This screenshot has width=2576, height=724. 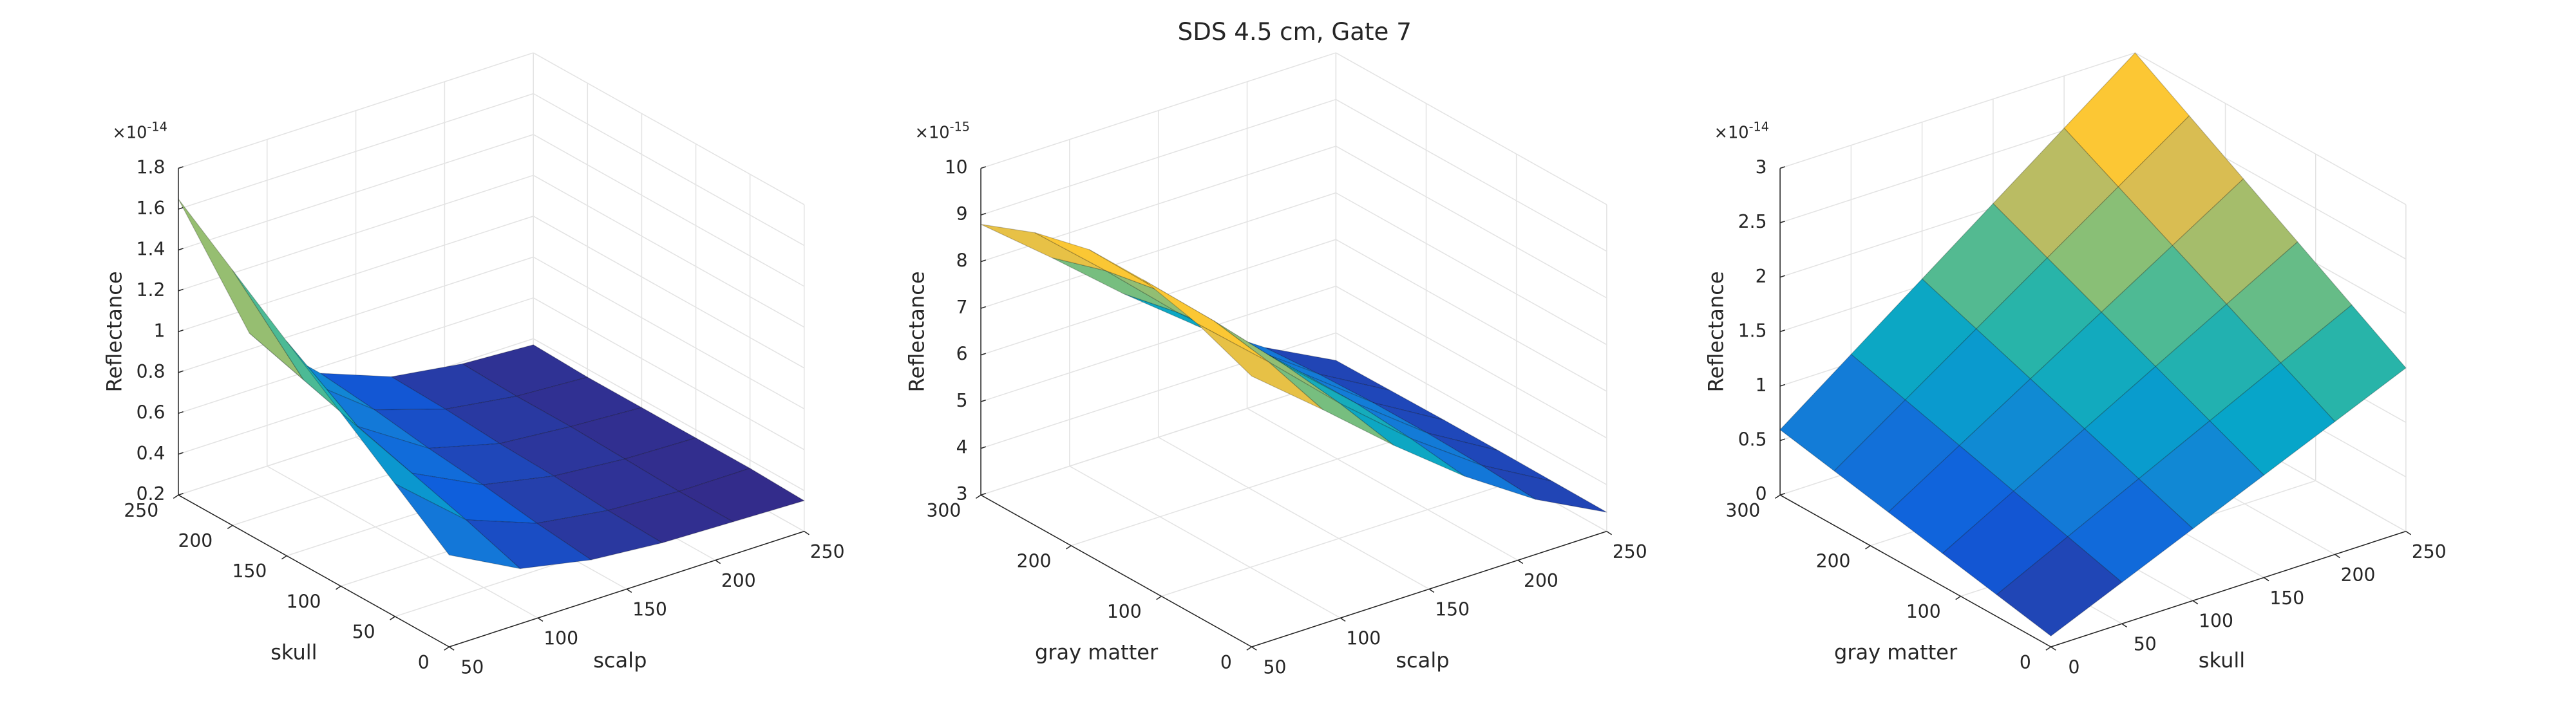 I want to click on z-multiplier-exponent: -14, so click(x=1759, y=126).